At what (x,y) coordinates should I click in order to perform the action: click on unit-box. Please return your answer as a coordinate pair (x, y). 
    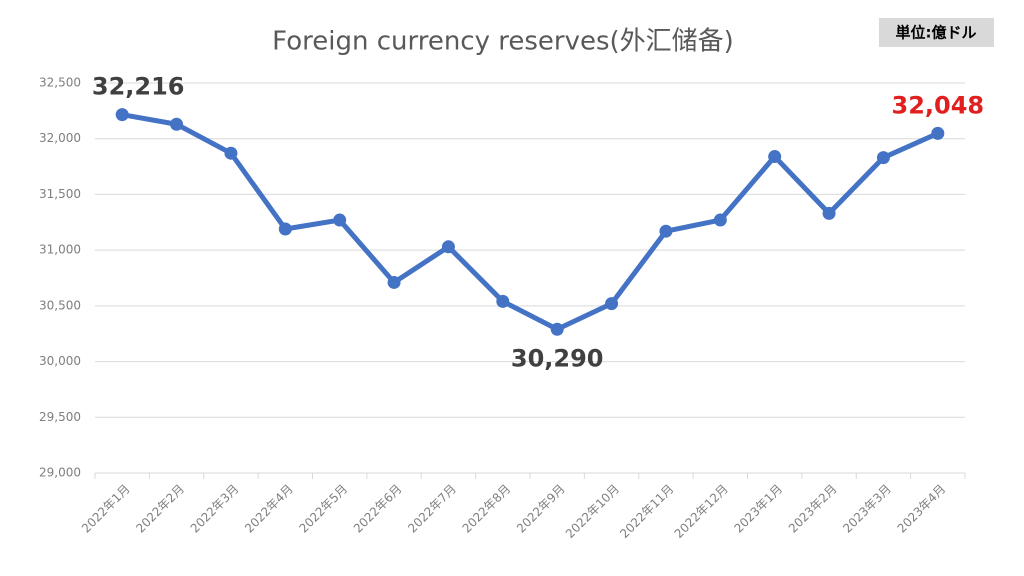
    Looking at the image, I should click on (936, 32).